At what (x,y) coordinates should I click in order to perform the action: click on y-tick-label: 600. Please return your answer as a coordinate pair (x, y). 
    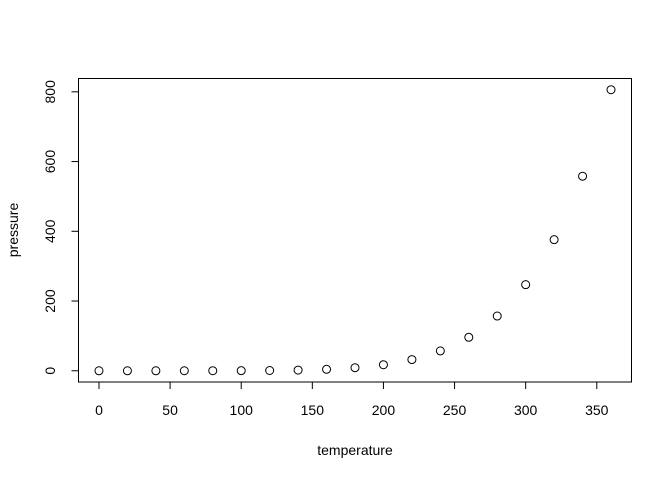
    Looking at the image, I should click on (50, 162).